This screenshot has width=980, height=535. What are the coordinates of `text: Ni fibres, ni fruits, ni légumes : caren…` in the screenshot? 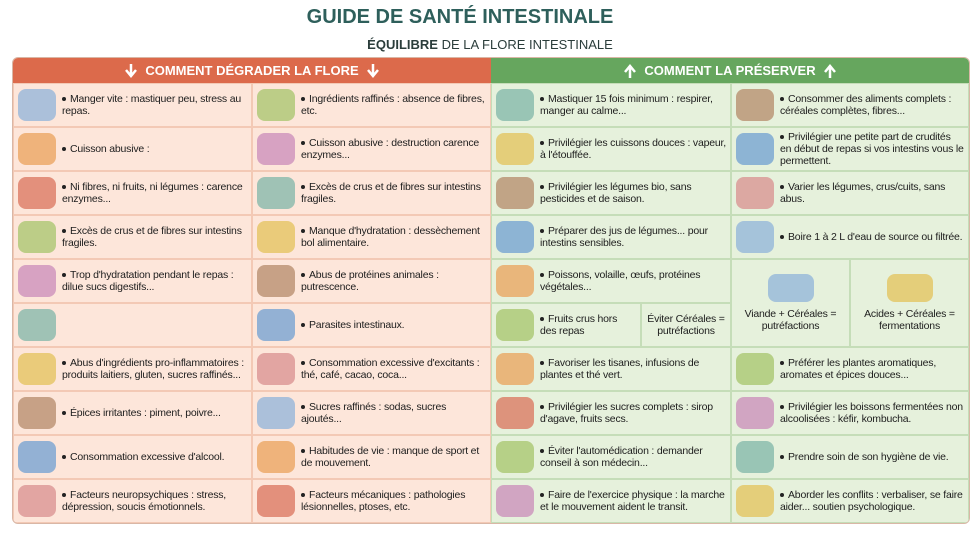 It's located at (152, 193).